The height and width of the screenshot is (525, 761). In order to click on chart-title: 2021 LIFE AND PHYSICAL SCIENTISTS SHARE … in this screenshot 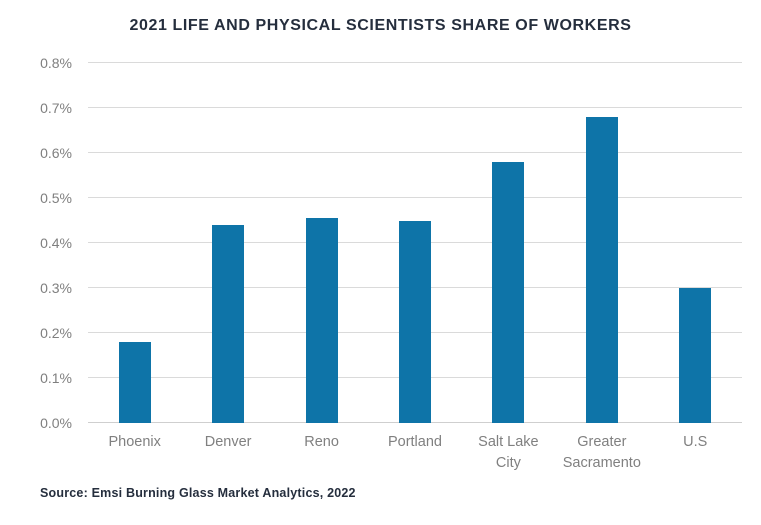, I will do `click(380, 25)`.